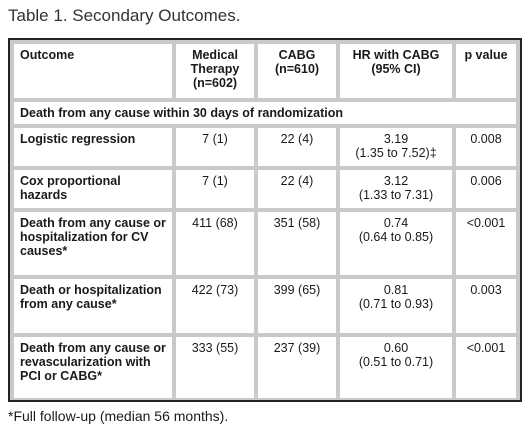 This screenshot has width=532, height=438. What do you see at coordinates (215, 306) in the screenshot?
I see `medical-cell: 422 (73)` at bounding box center [215, 306].